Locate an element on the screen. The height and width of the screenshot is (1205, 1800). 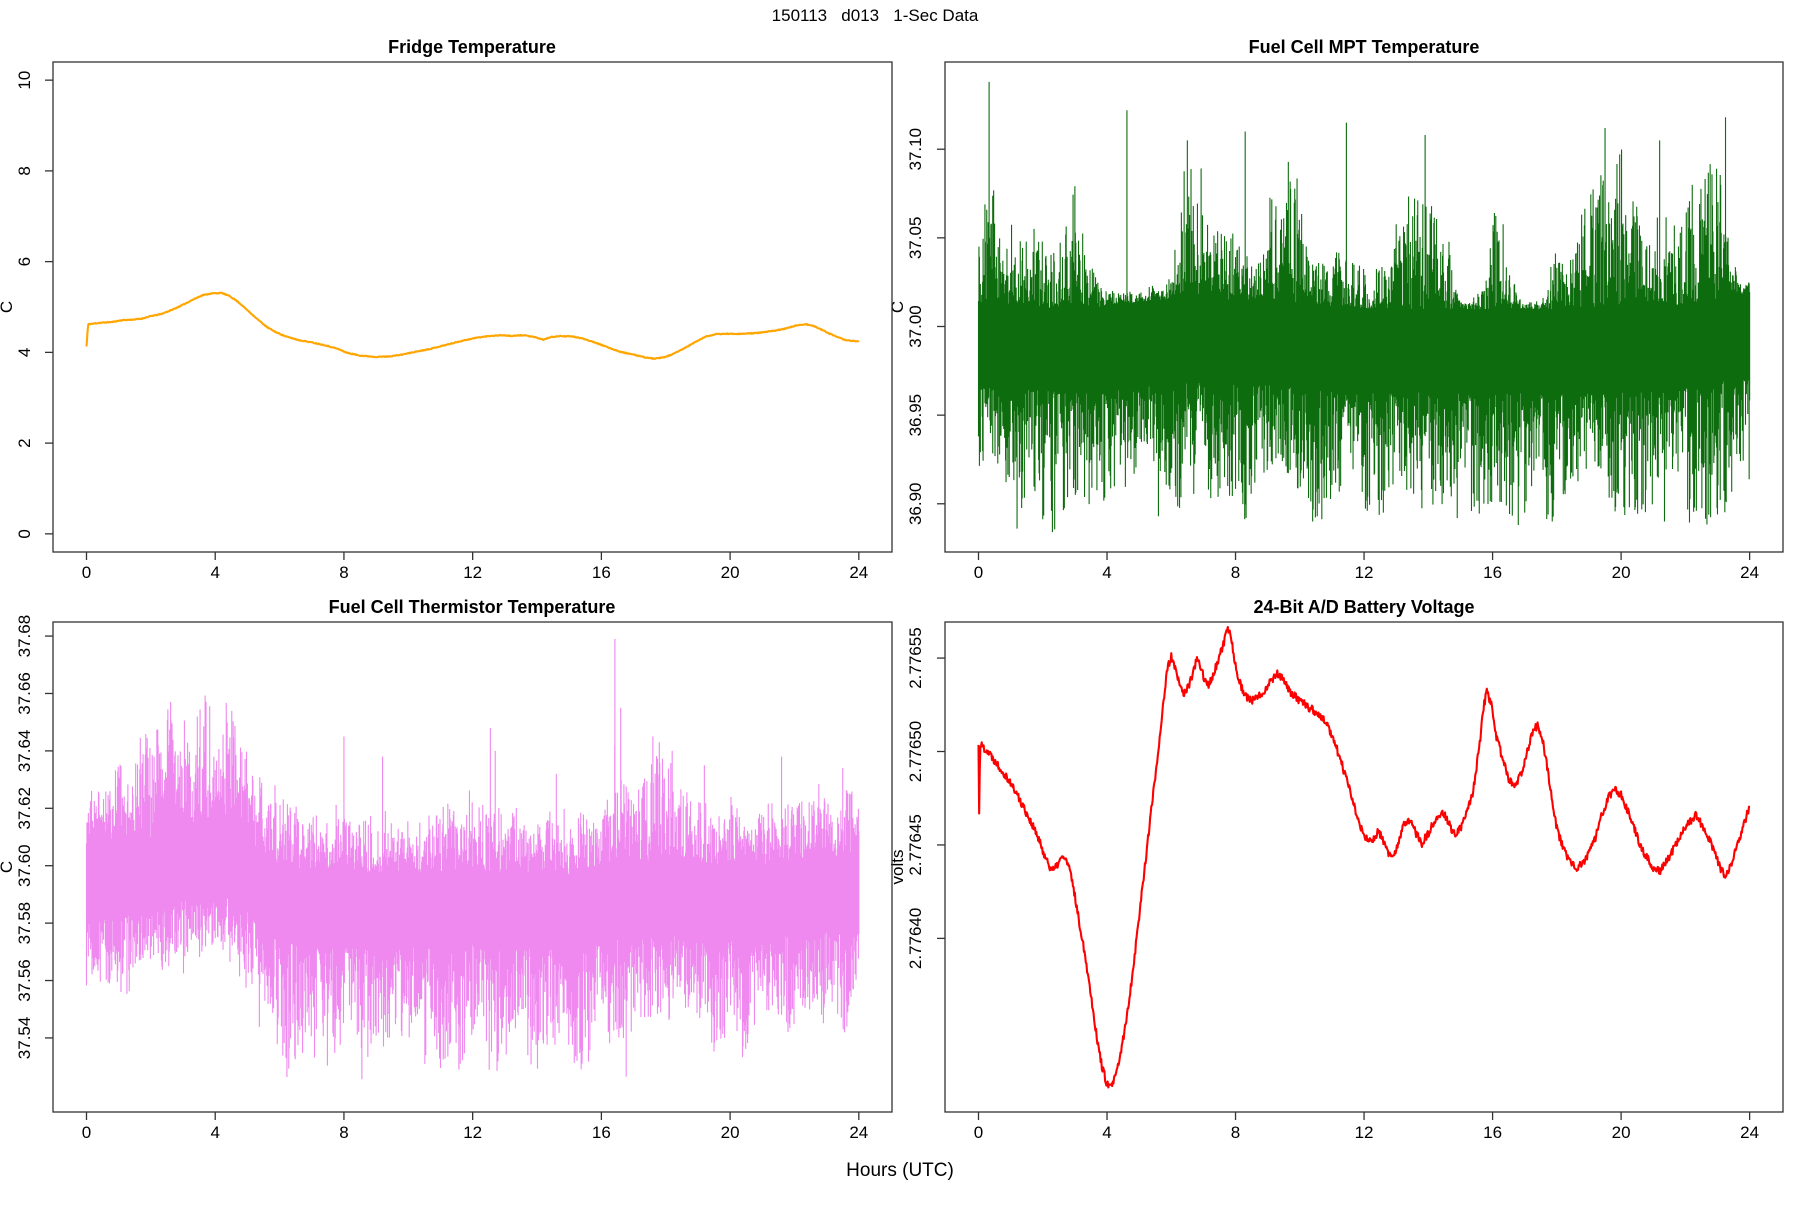
y-tick-label: 37.58 is located at coordinates (24, 923).